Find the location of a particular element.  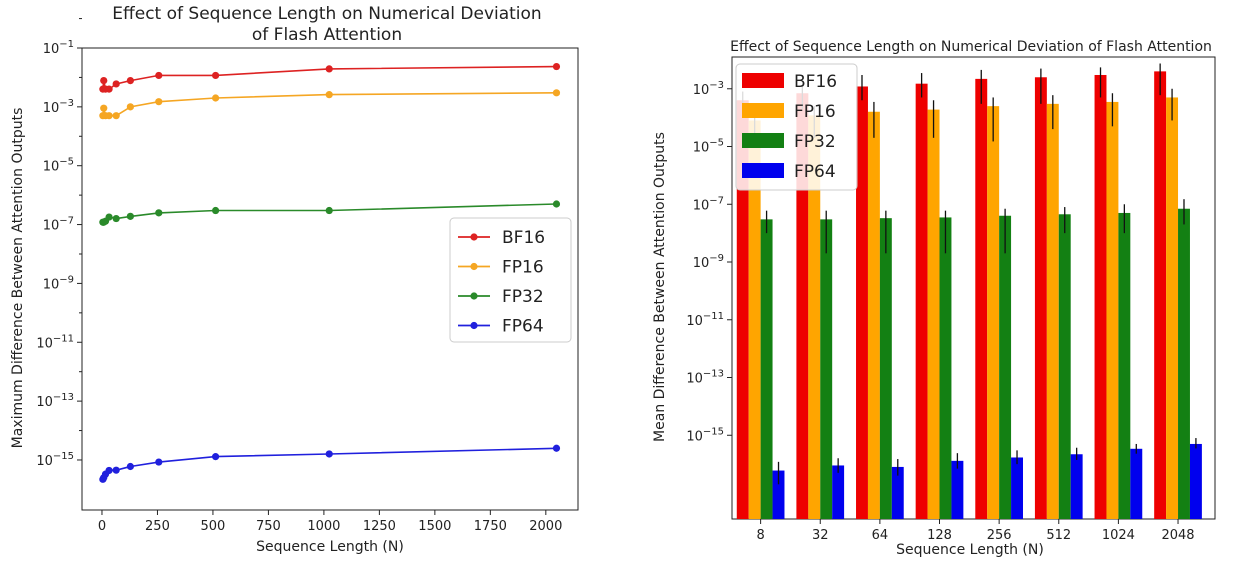

legend-marker-fp64 is located at coordinates (474, 325).